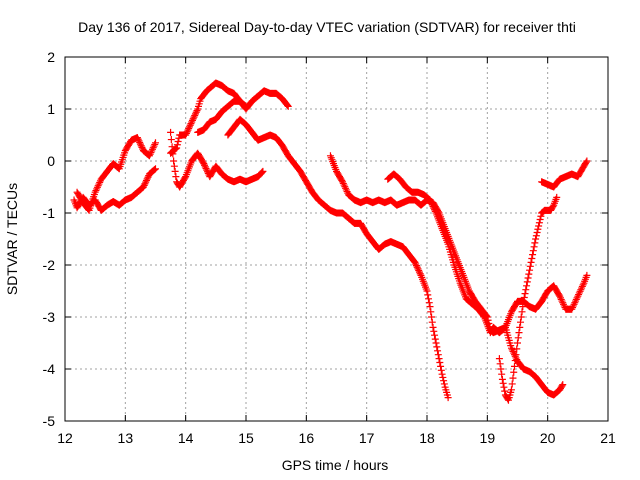 Image resolution: width=640 pixels, height=480 pixels. What do you see at coordinates (564, 174) in the screenshot?
I see `series-track-j` at bounding box center [564, 174].